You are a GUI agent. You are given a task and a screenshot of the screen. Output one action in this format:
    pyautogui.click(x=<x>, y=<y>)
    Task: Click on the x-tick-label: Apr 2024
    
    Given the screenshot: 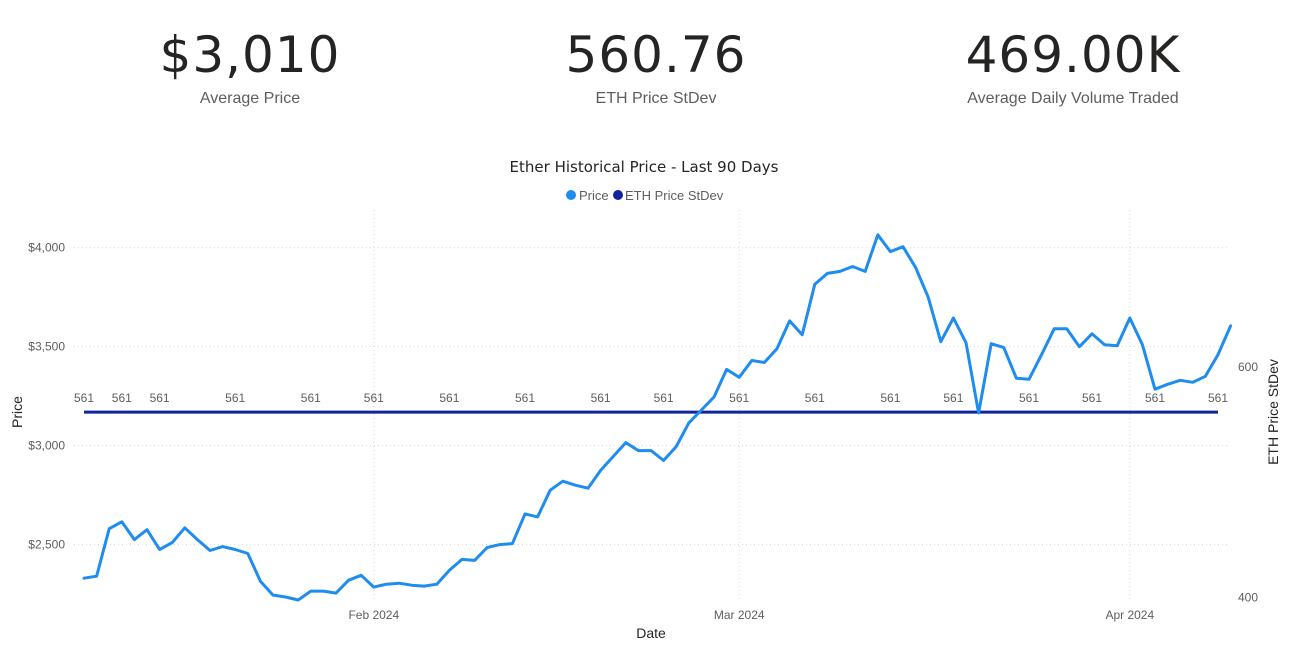 What is the action you would take?
    pyautogui.click(x=1129, y=615)
    